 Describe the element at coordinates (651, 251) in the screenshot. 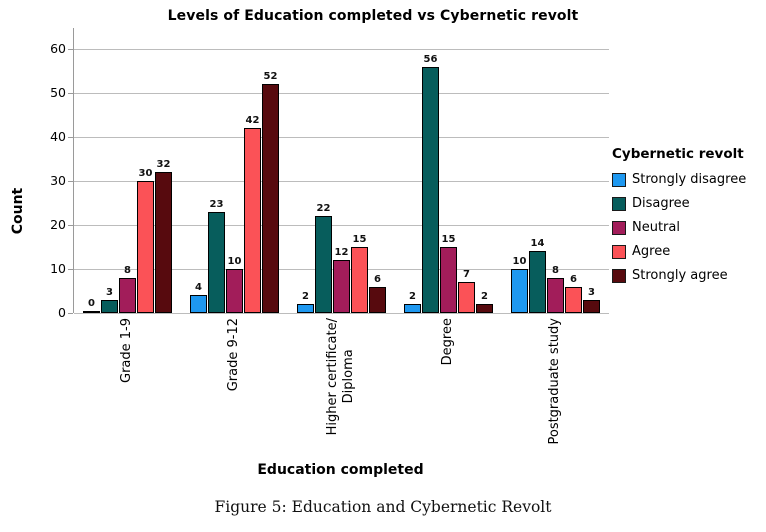

I see `legend-label: Agree` at that location.